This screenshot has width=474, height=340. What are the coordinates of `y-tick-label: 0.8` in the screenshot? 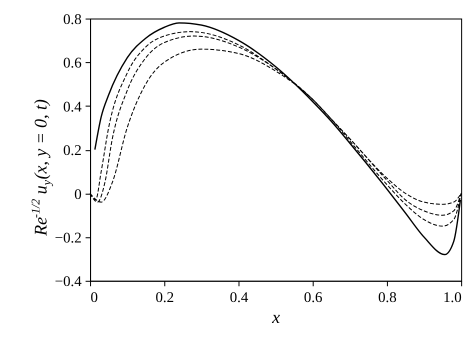 It's located at (72, 20).